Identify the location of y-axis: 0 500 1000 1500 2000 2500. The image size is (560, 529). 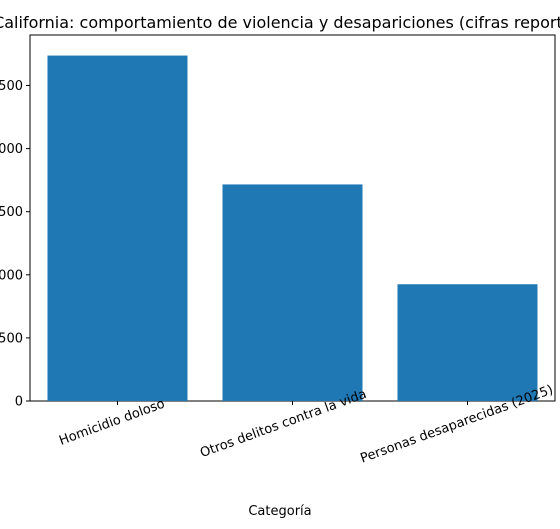
(15, 244).